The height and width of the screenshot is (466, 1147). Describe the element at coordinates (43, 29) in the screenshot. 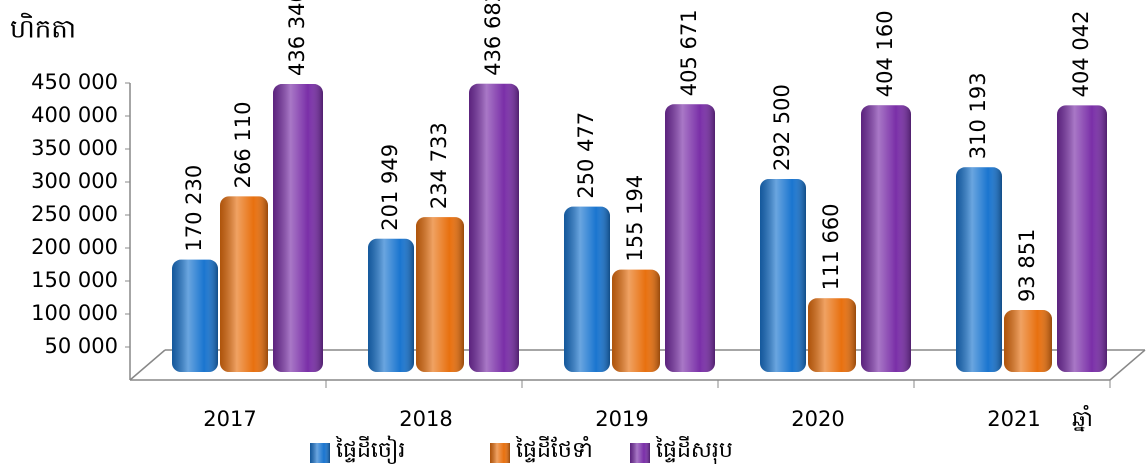

I see `y-axis-label: ហិកតា` at that location.